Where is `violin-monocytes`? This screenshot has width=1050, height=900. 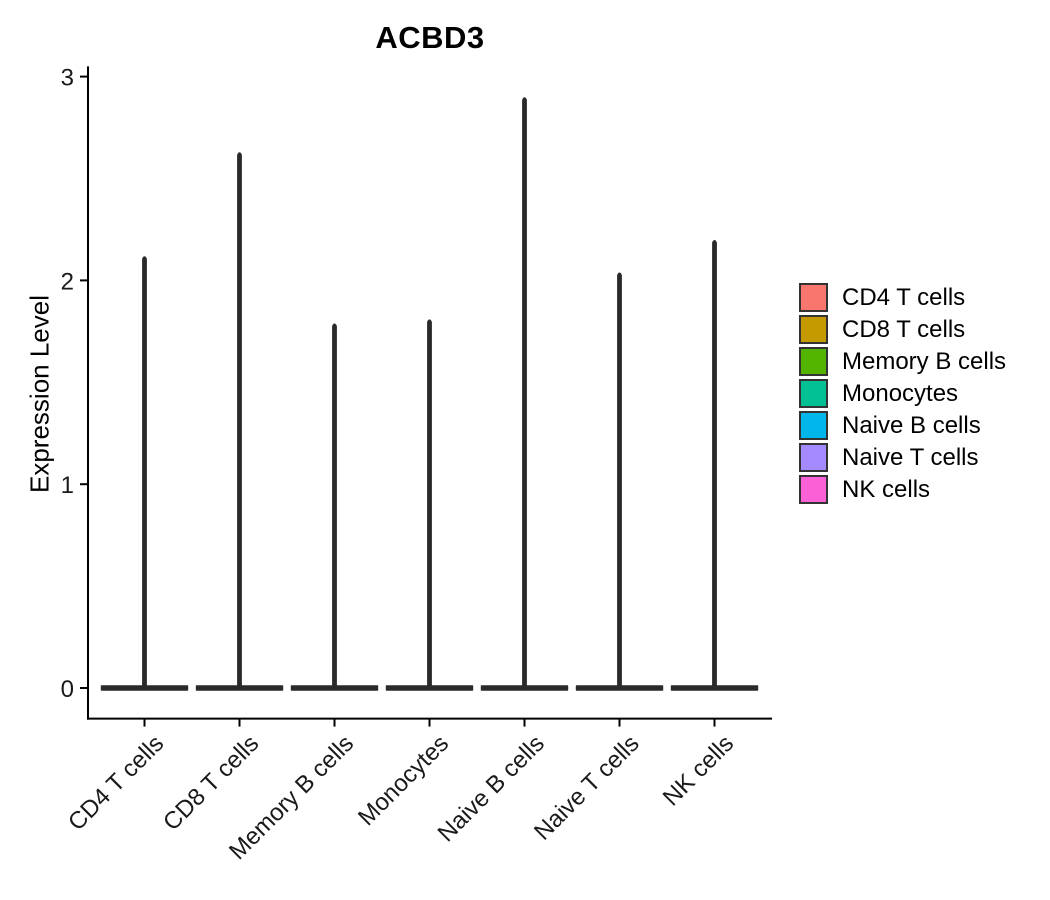
violin-monocytes is located at coordinates (429, 505).